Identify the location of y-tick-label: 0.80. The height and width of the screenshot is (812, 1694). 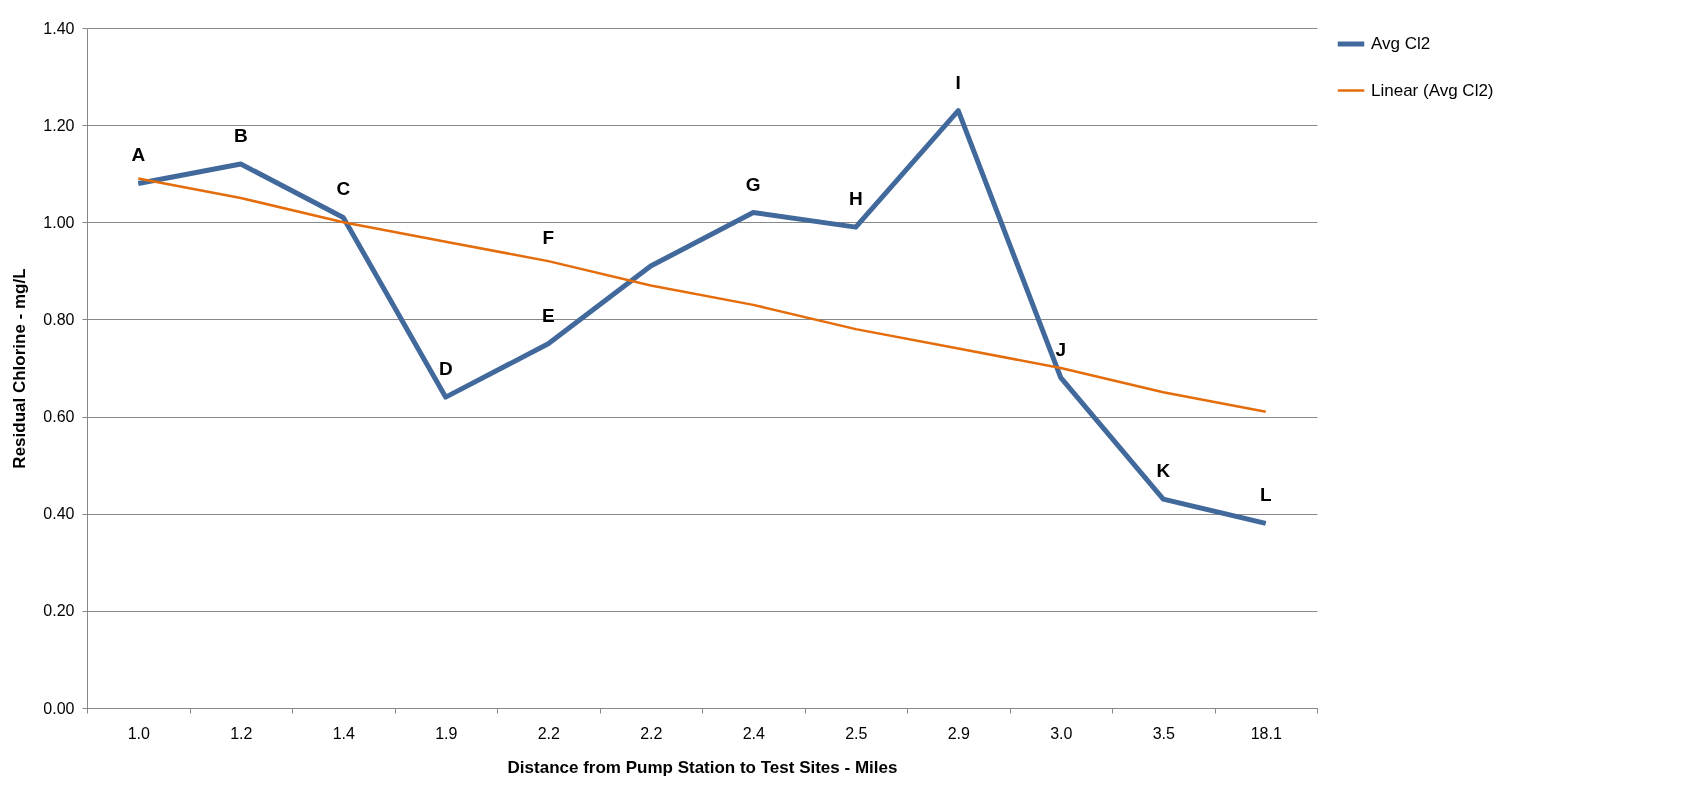
(59, 319).